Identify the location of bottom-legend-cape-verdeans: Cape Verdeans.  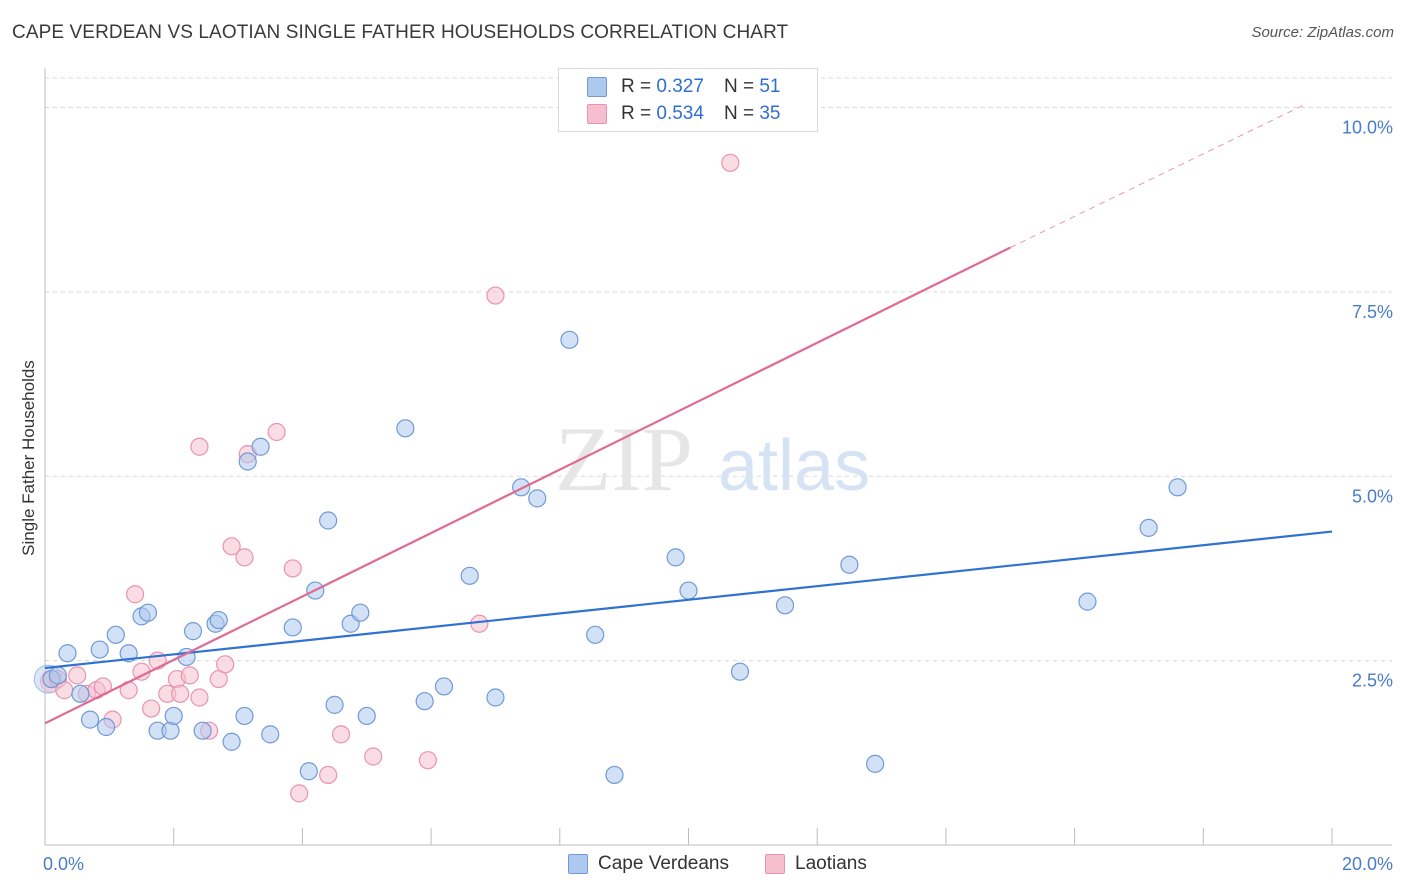
(648, 864).